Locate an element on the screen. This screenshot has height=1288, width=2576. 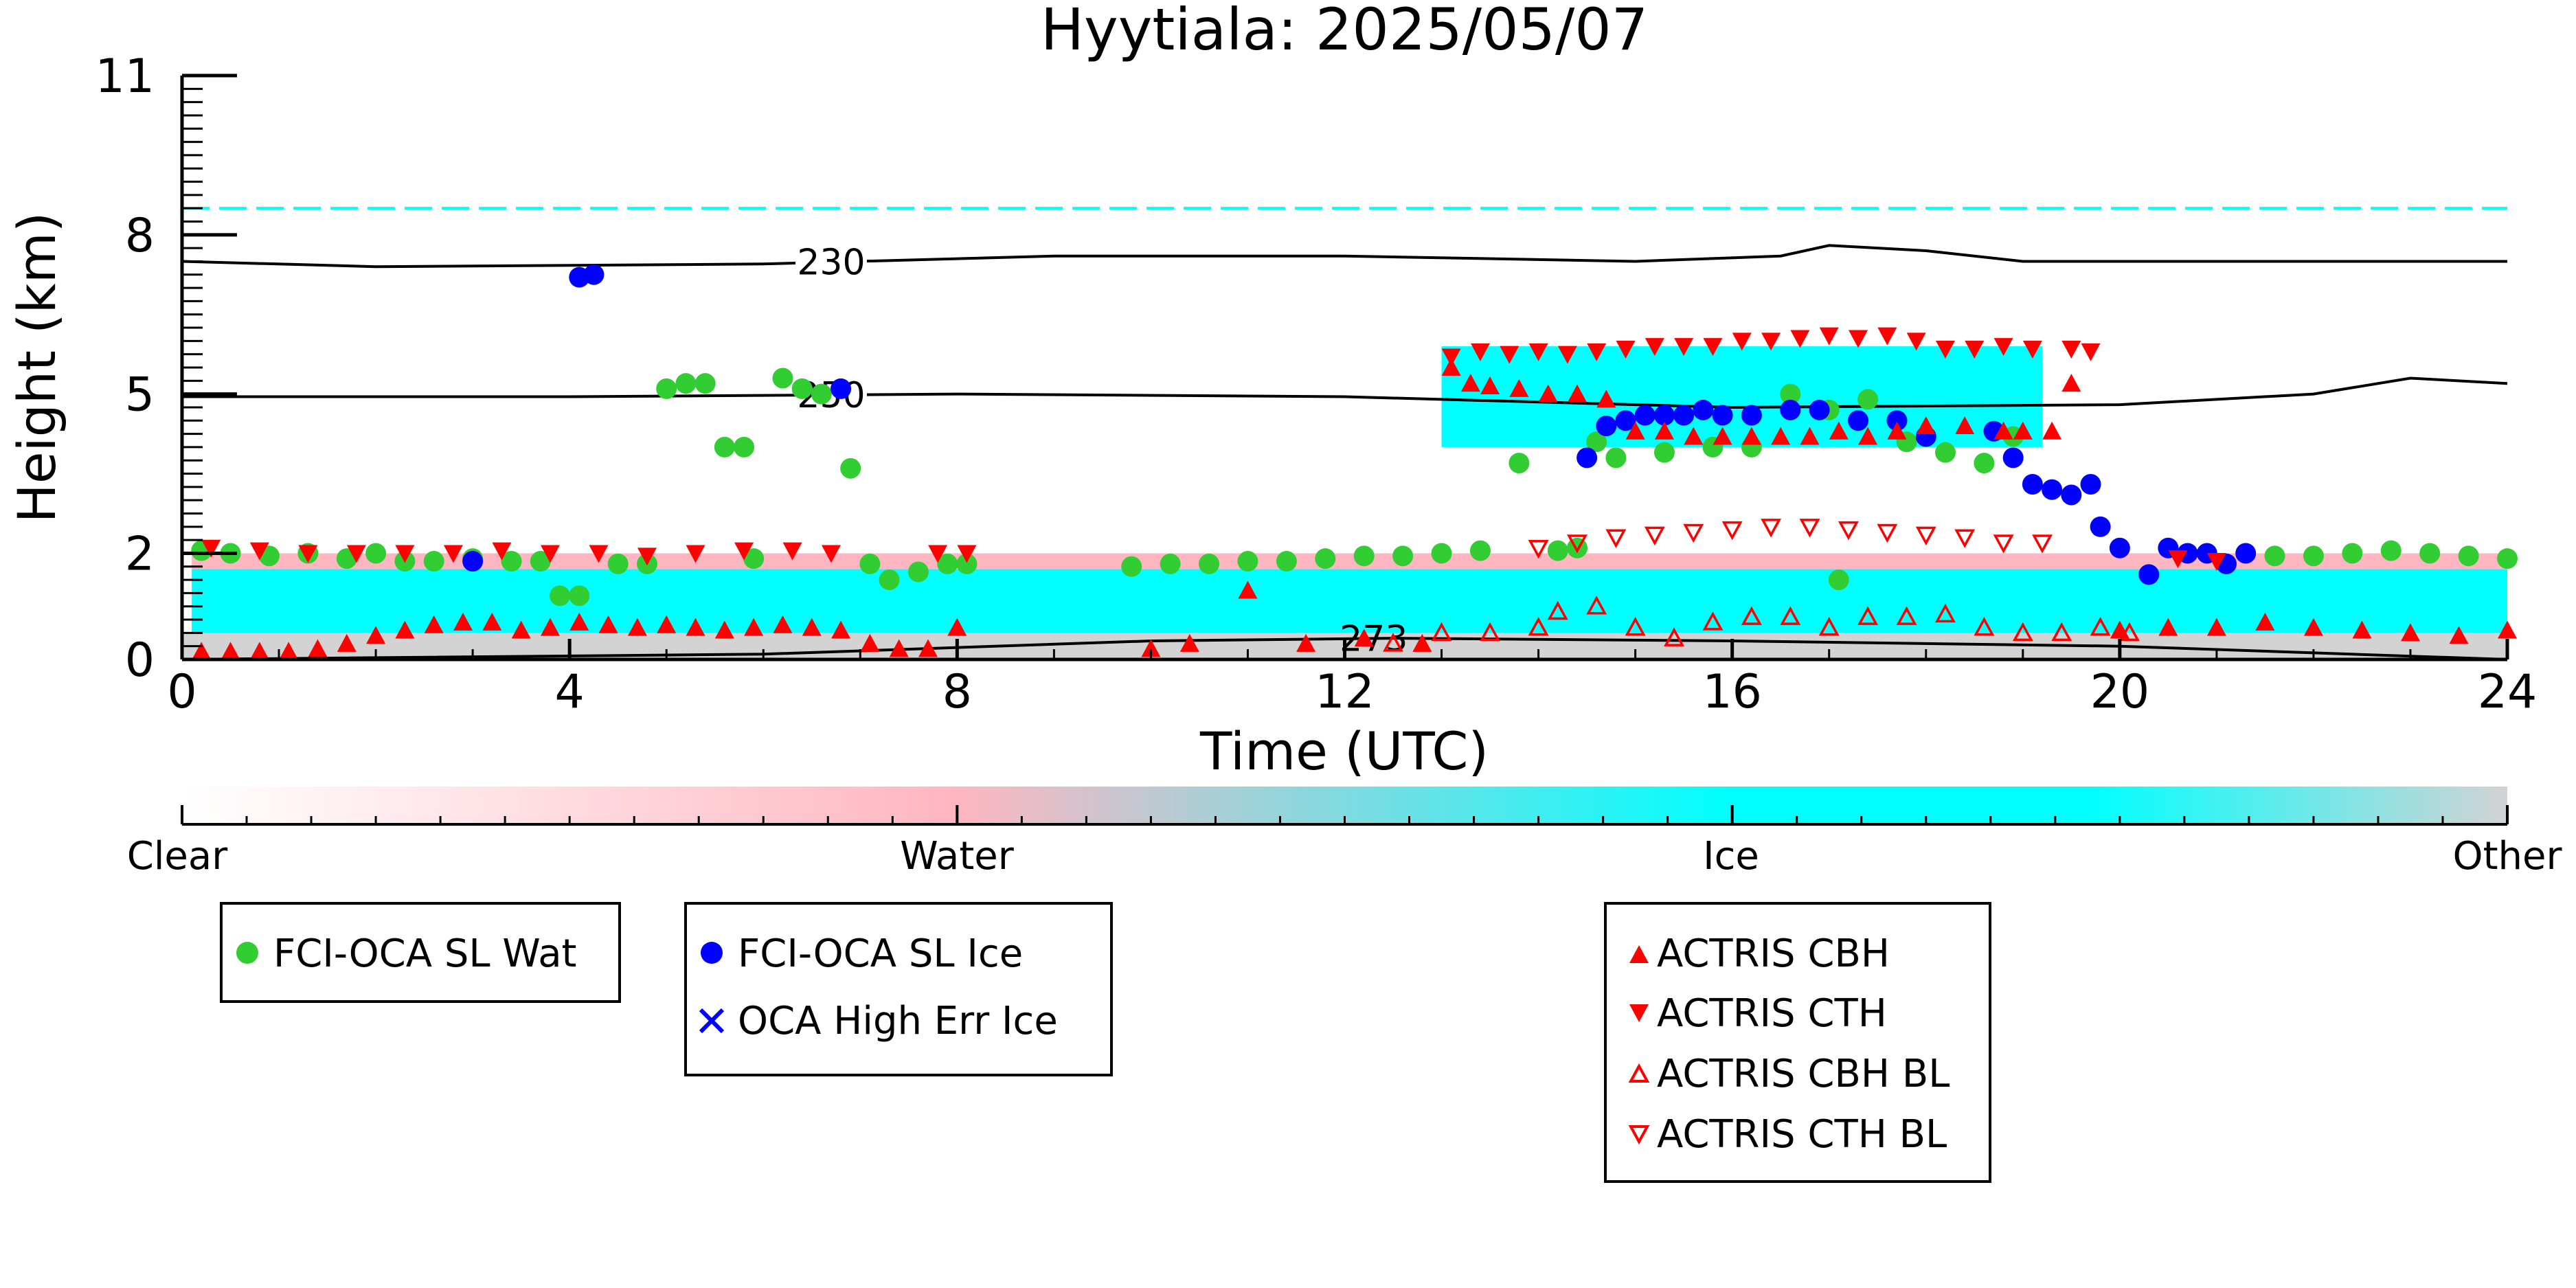
legend-label-cth-bl: ACTRIS CTH BL is located at coordinates (1802, 1134).